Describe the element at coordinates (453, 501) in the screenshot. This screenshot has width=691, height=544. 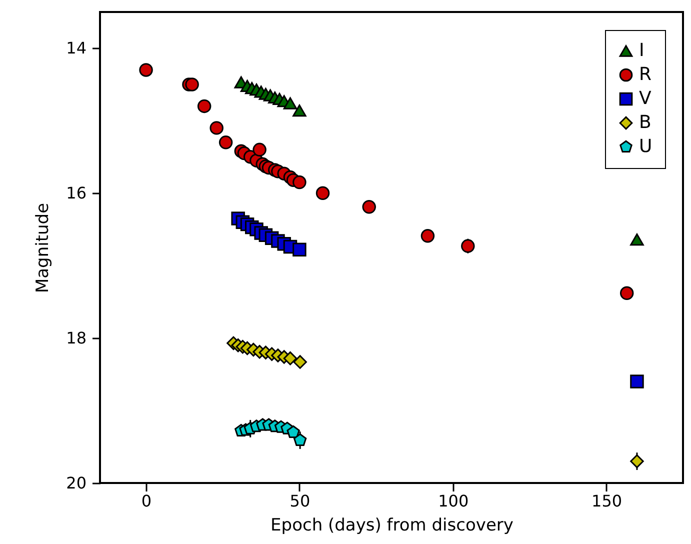
I see `x-tick-label: 100` at that location.